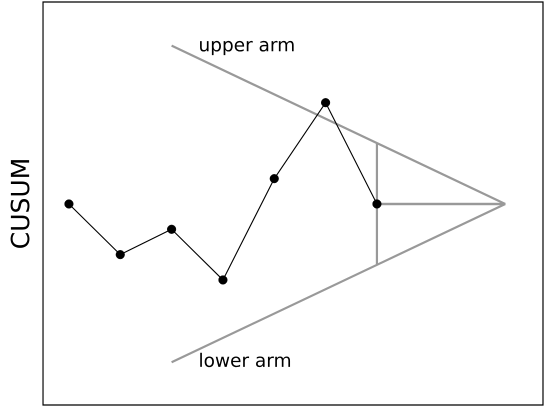  I want to click on series-label: lower arm, so click(245, 360).